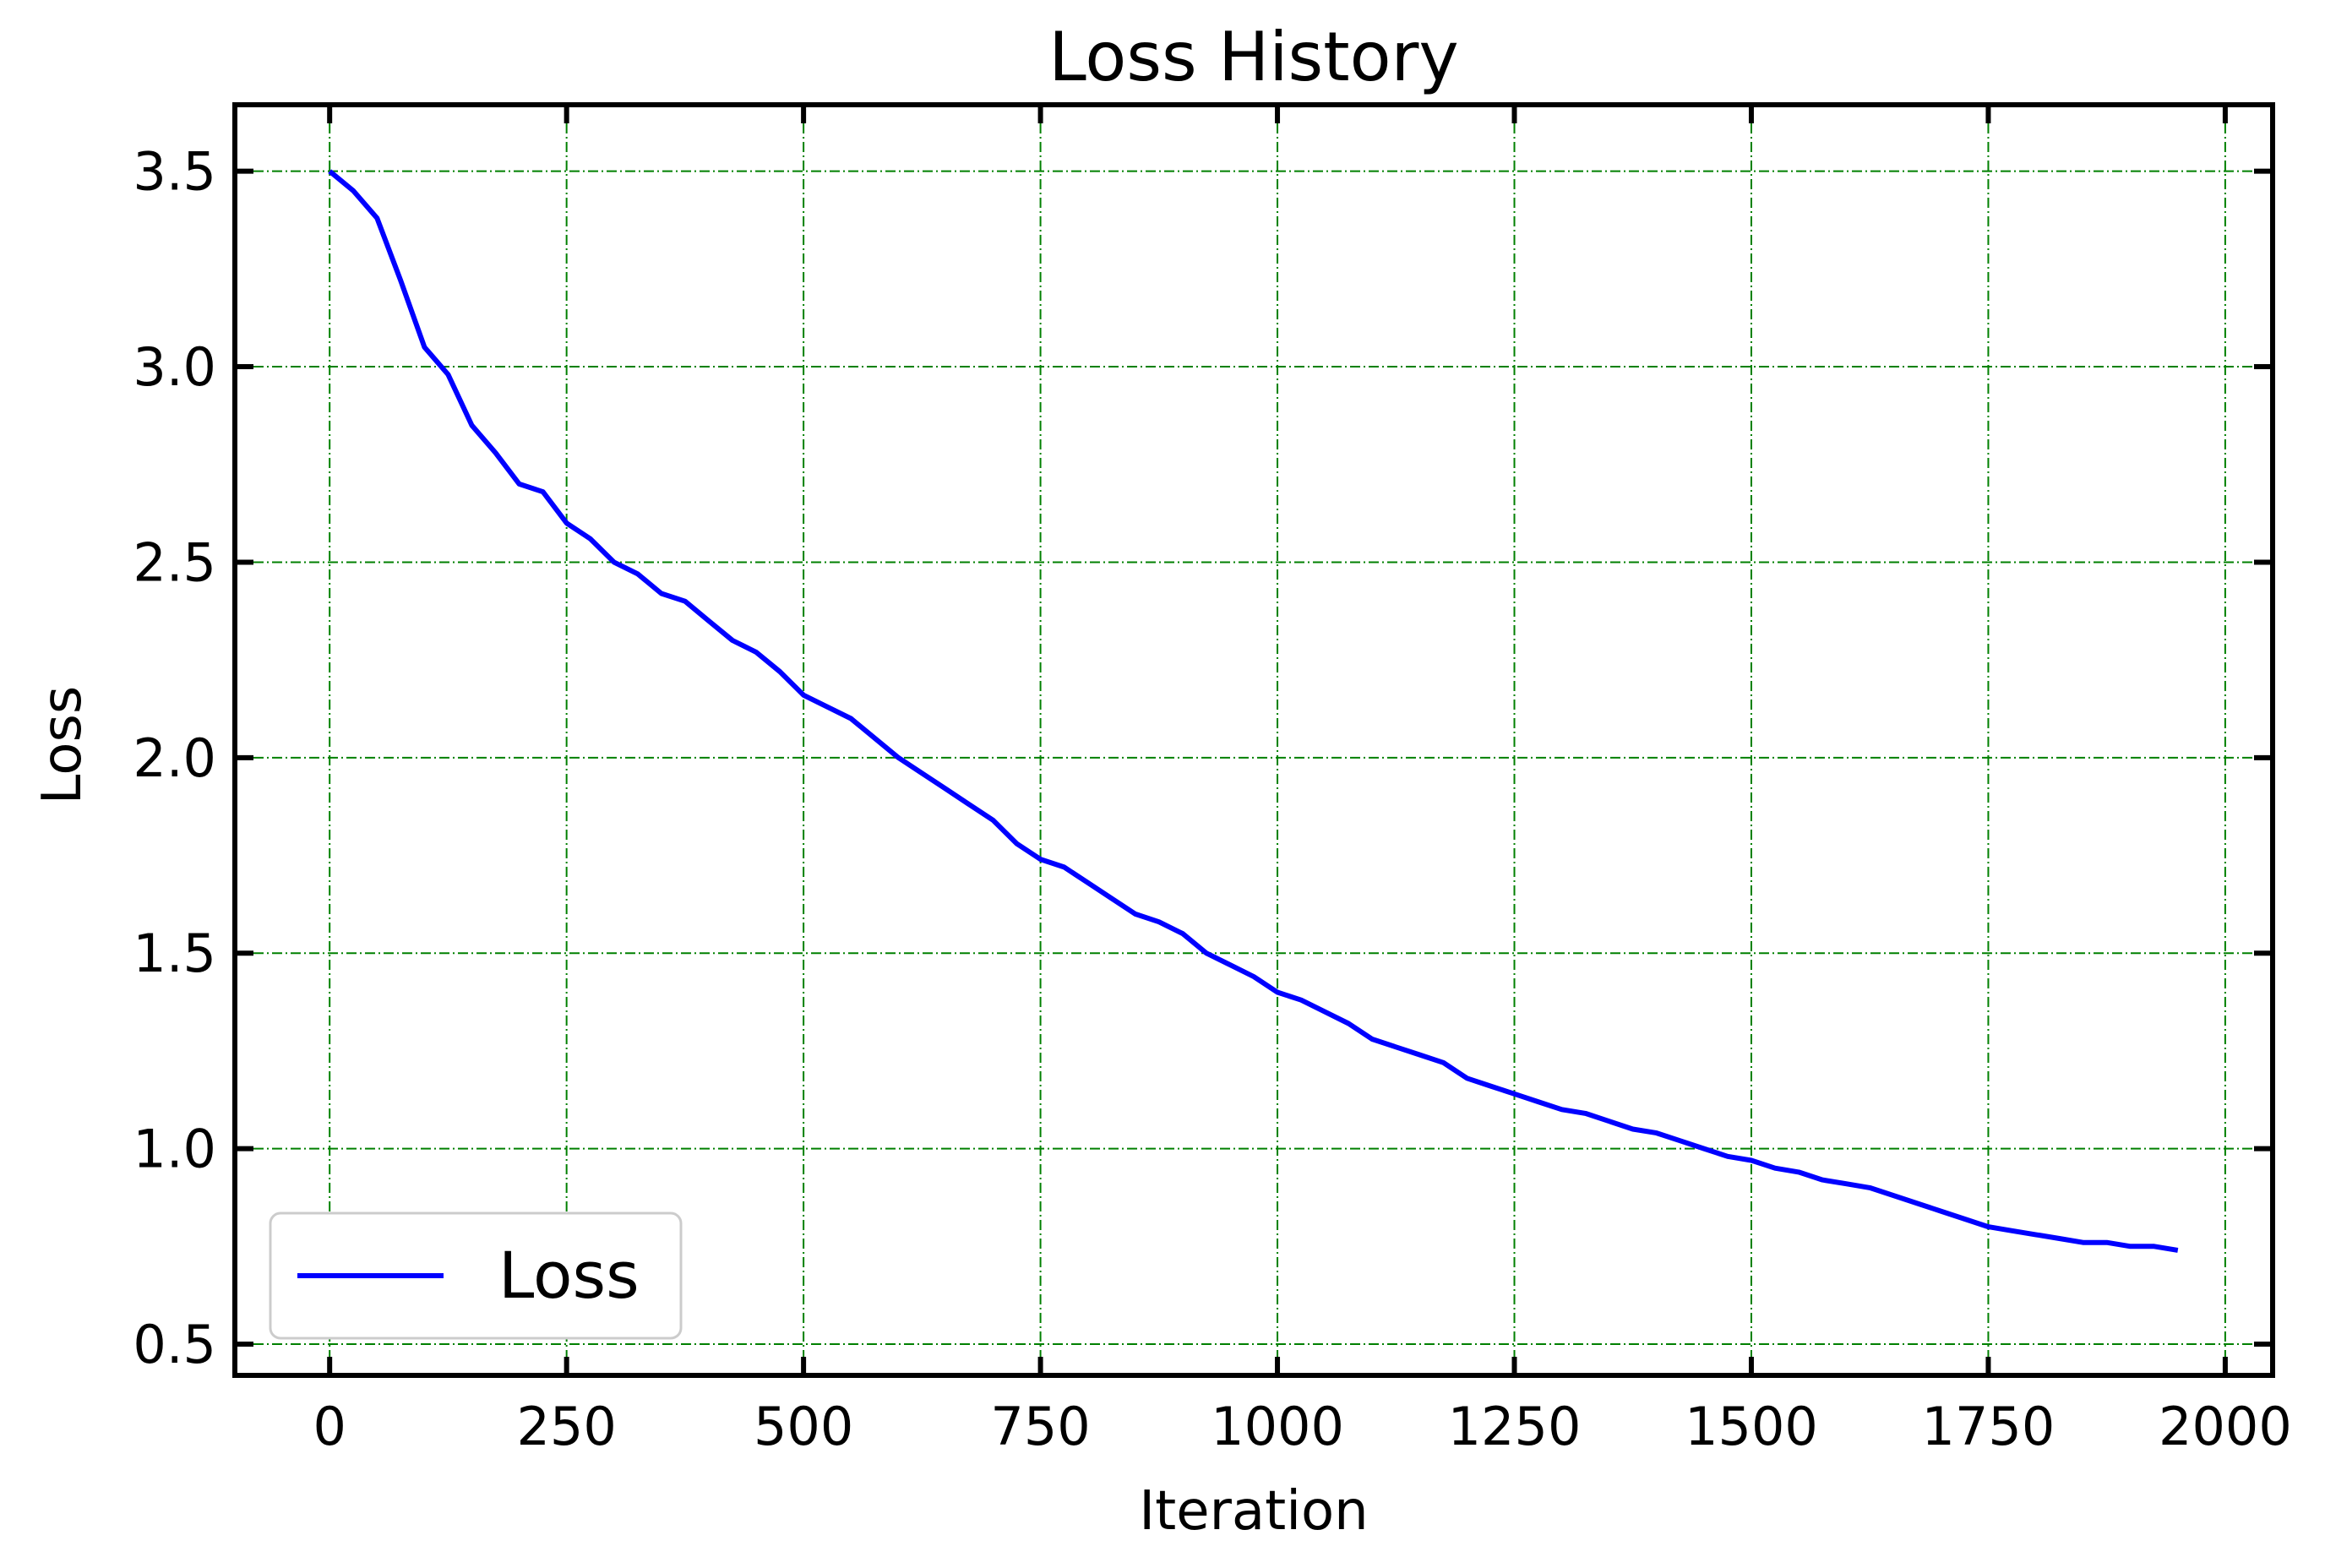 The height and width of the screenshot is (1568, 2325). Describe the element at coordinates (62, 745) in the screenshot. I see `y-axis-label: Loss` at that location.